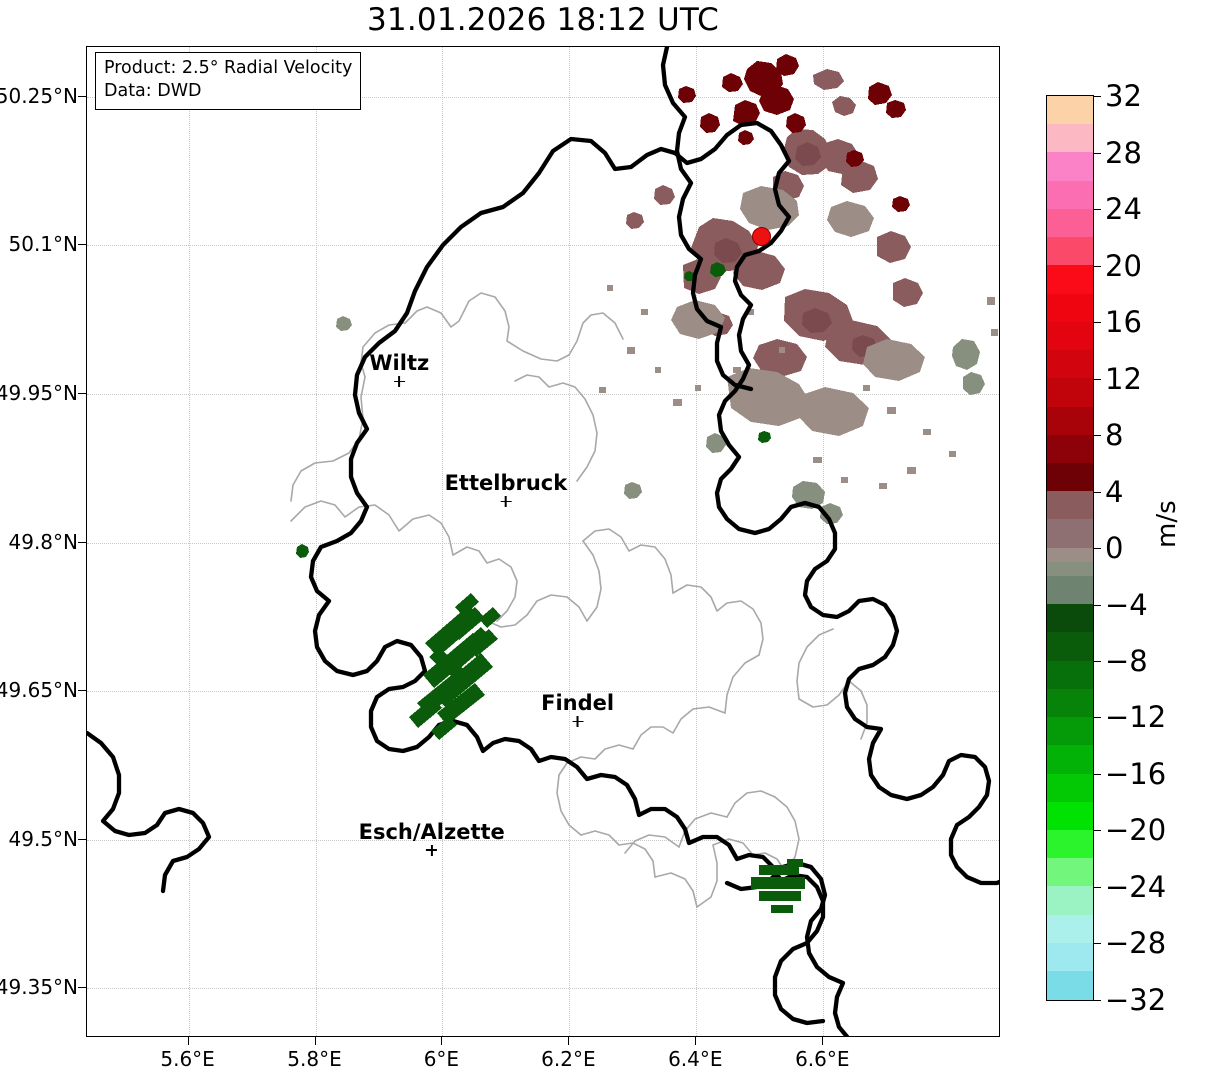  Describe the element at coordinates (149, 812) in the screenshot. I see `border-fragment-west` at that location.